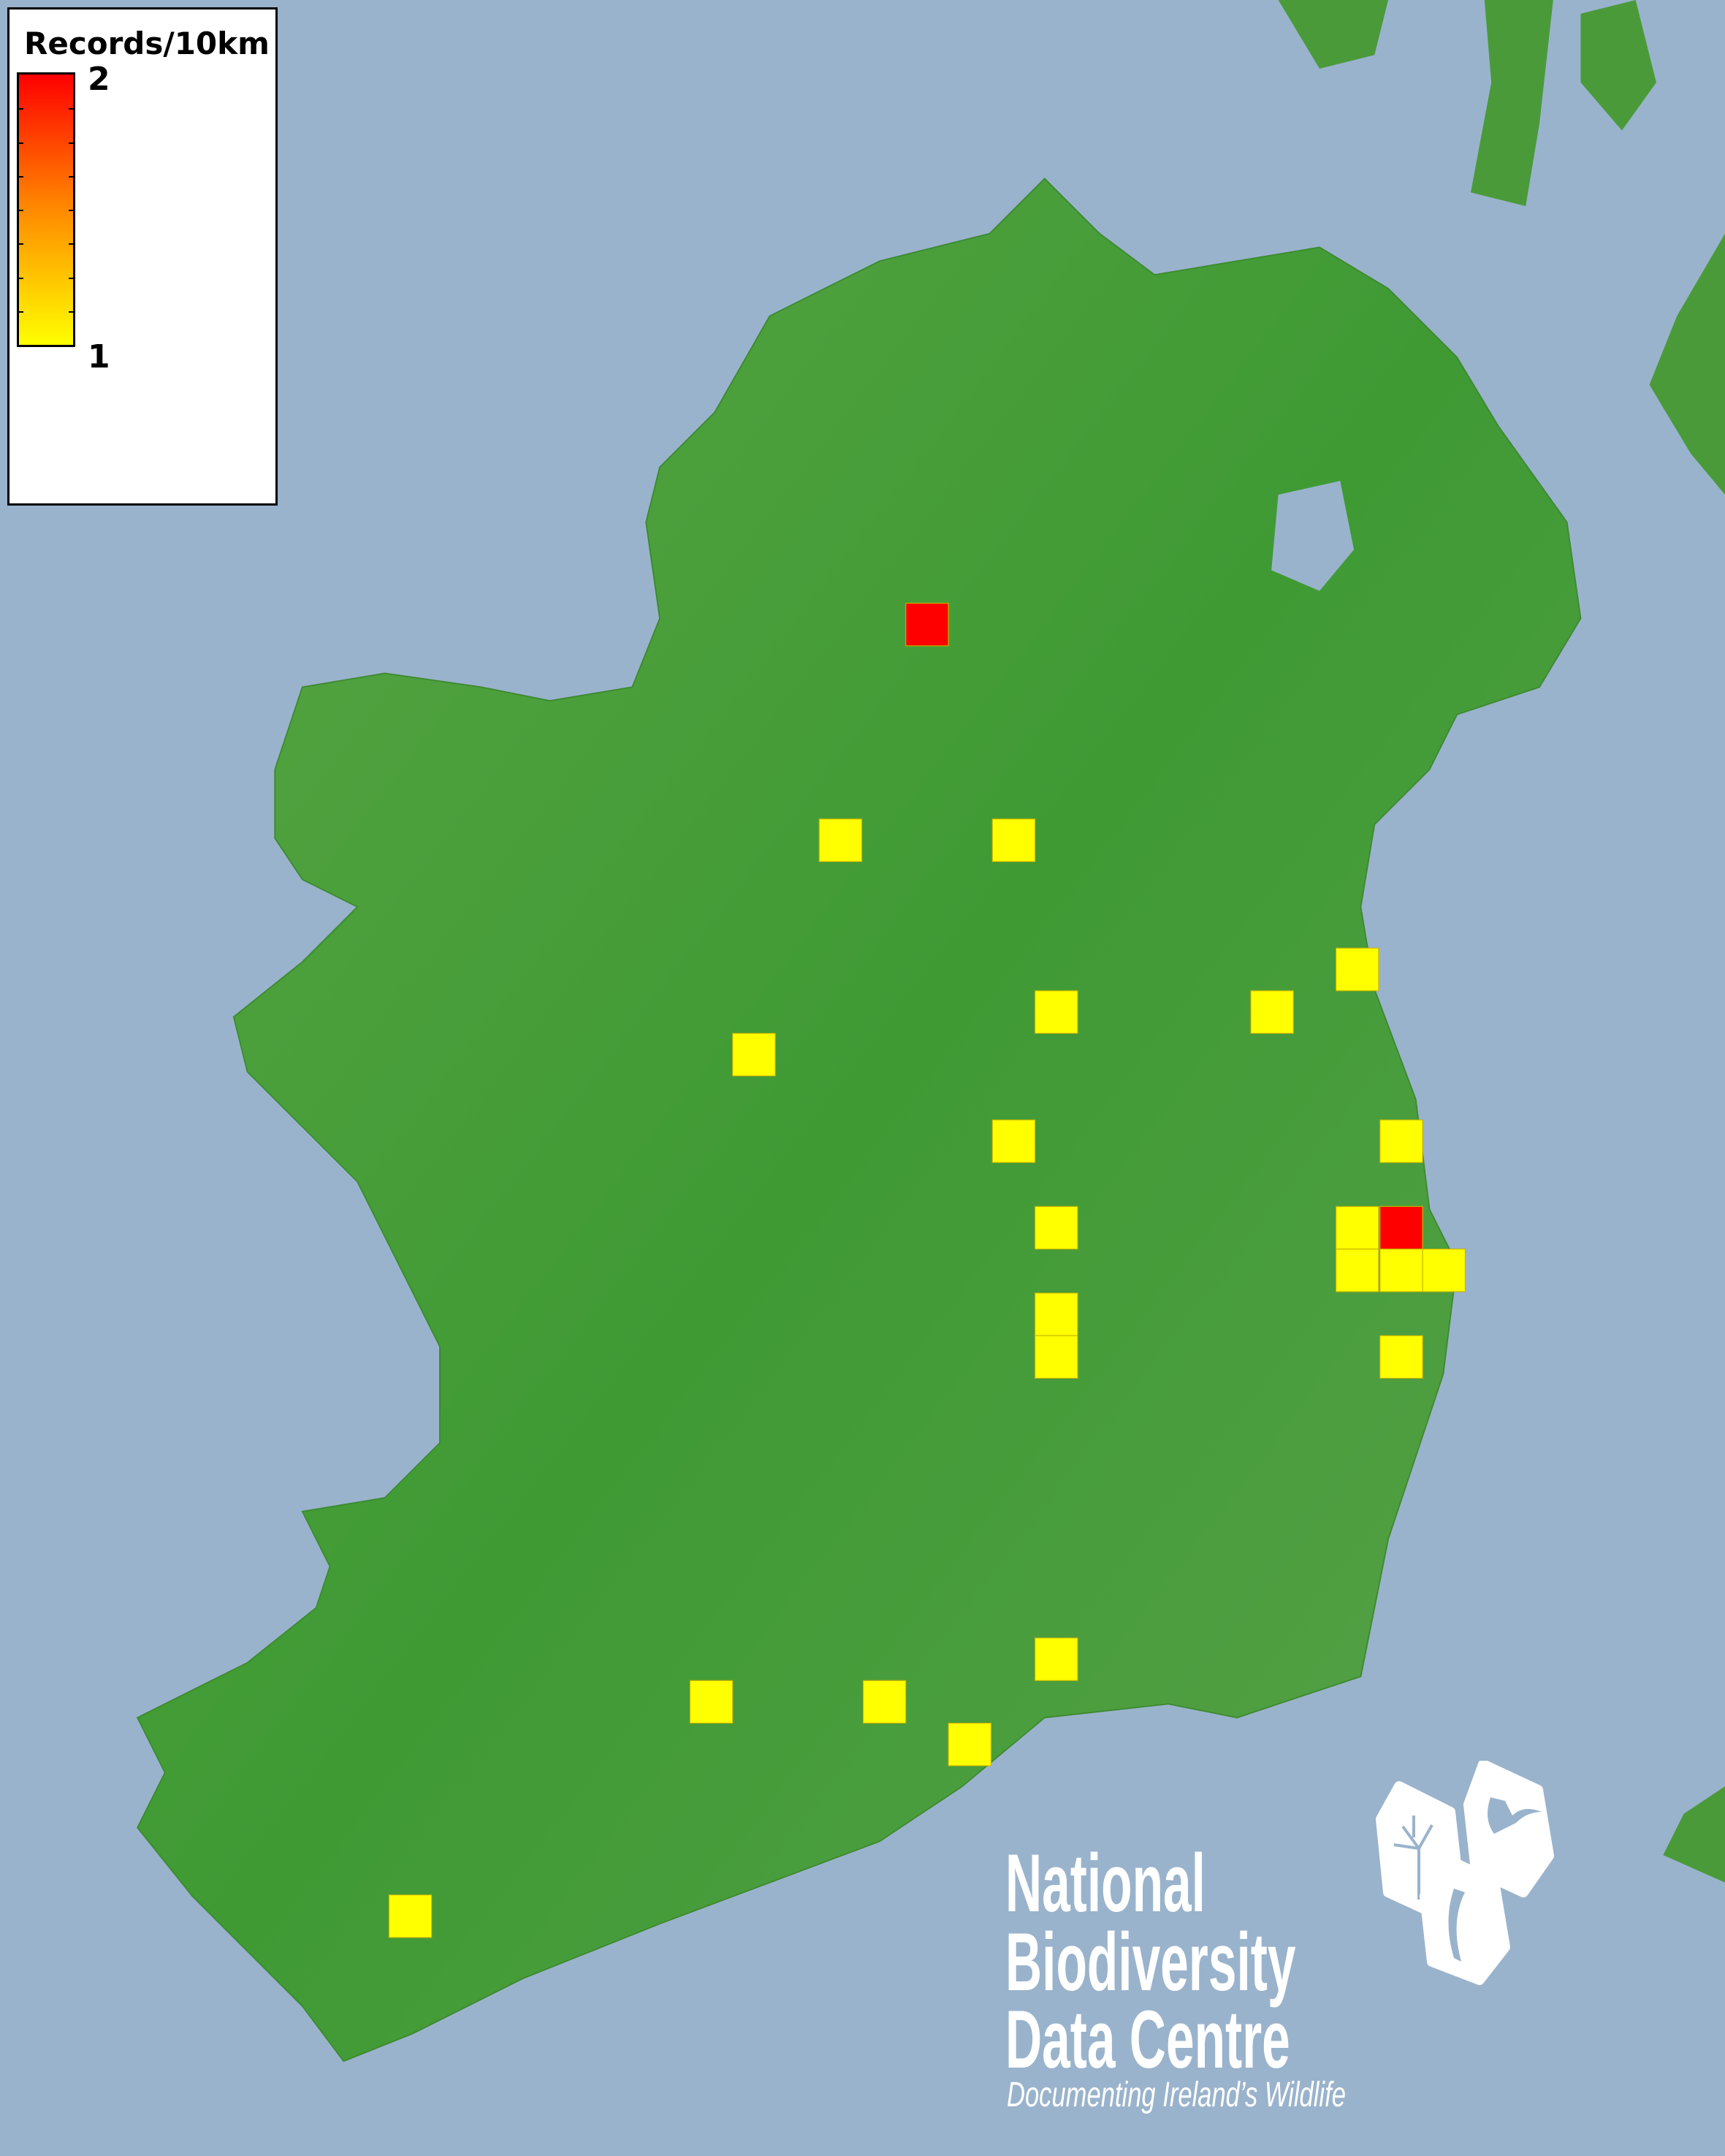 This screenshot has width=1725, height=2156. What do you see at coordinates (147, 43) in the screenshot?
I see `legend-title: Records/10km` at bounding box center [147, 43].